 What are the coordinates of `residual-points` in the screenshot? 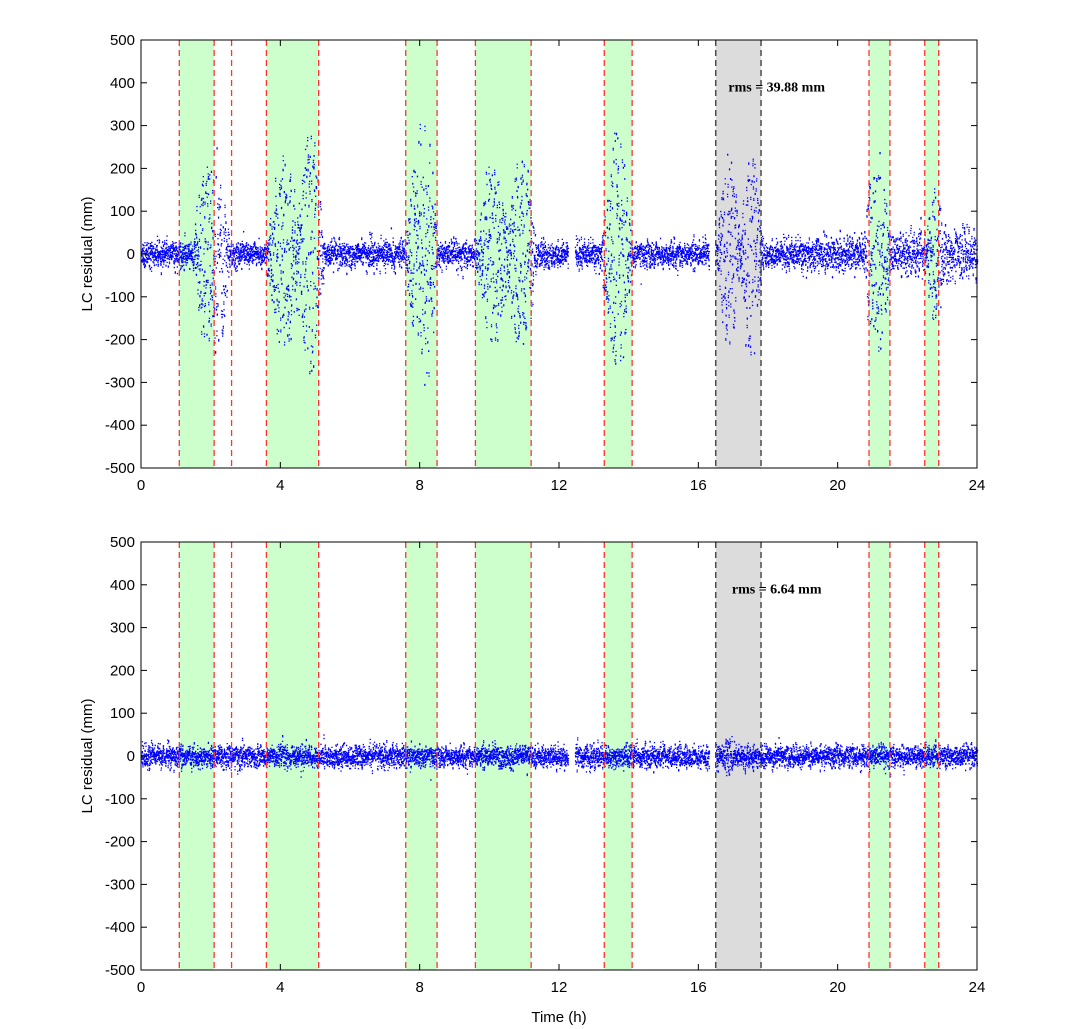 It's located at (560, 757).